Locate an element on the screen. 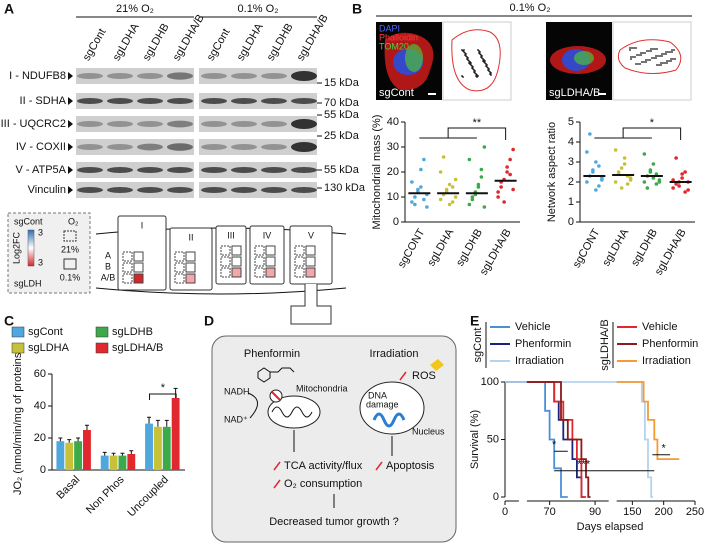 The height and width of the screenshot is (553, 708). kda: 55 kDa is located at coordinates (342, 170).